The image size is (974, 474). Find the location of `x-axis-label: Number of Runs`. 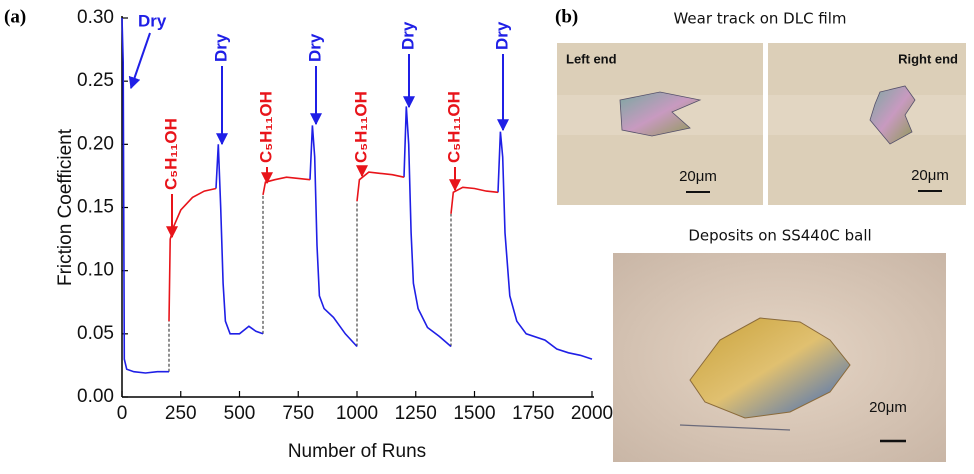

x-axis-label: Number of Runs is located at coordinates (357, 451).